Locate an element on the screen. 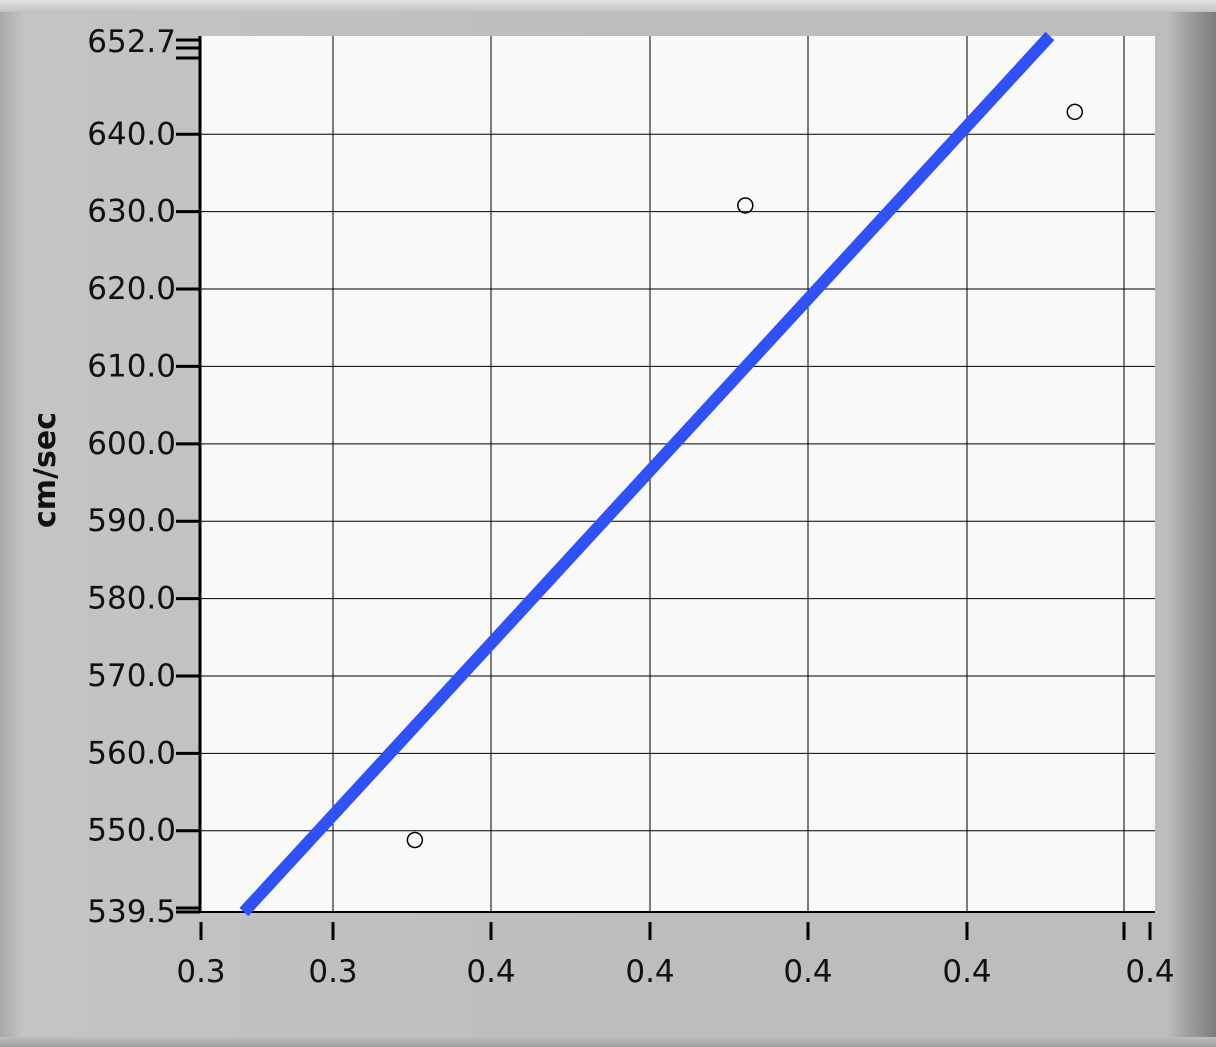 Image resolution: width=1216 pixels, height=1047 pixels. y-tick-label: 550.0 is located at coordinates (131, 831).